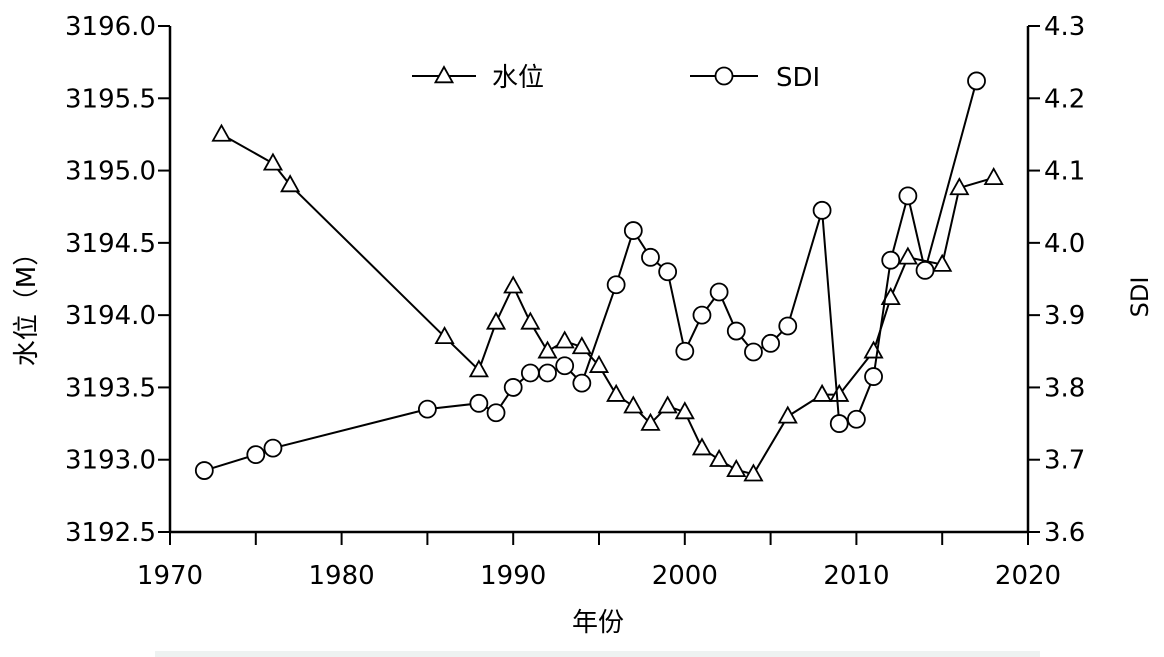  What do you see at coordinates (724, 76) in the screenshot?
I see `legend-circle-icon` at bounding box center [724, 76].